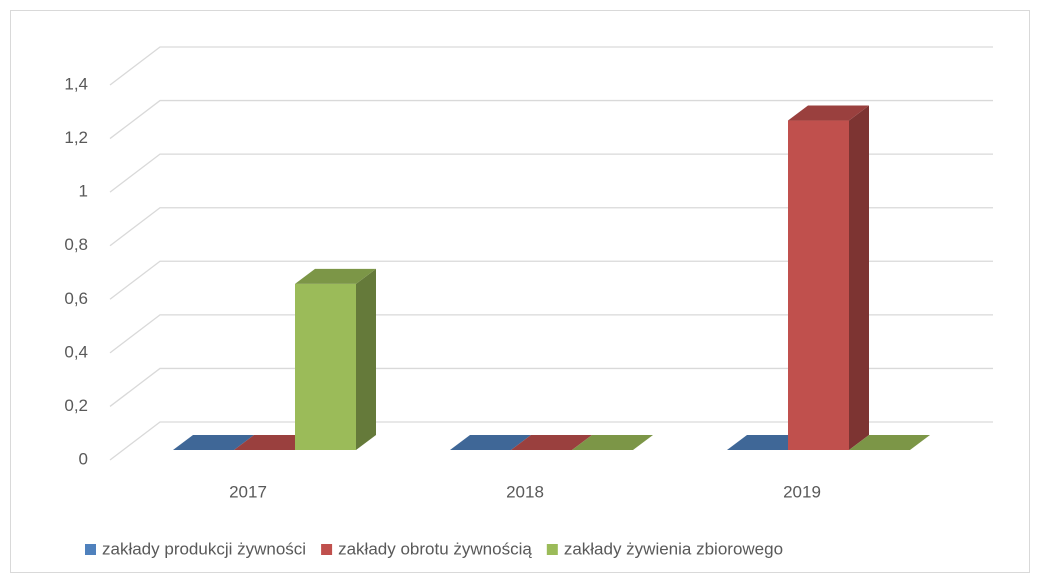 The height and width of the screenshot is (583, 1040). I want to click on y-tick-label: 1,4, so click(76, 83).